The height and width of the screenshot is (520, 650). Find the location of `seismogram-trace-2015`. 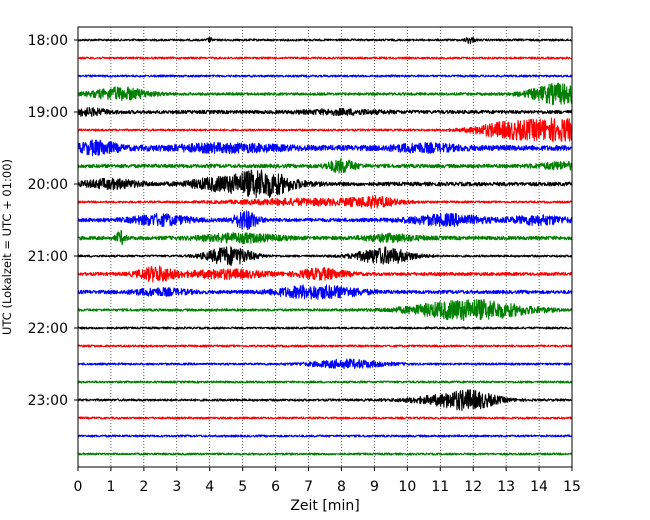

seismogram-trace-2015 is located at coordinates (325, 202).